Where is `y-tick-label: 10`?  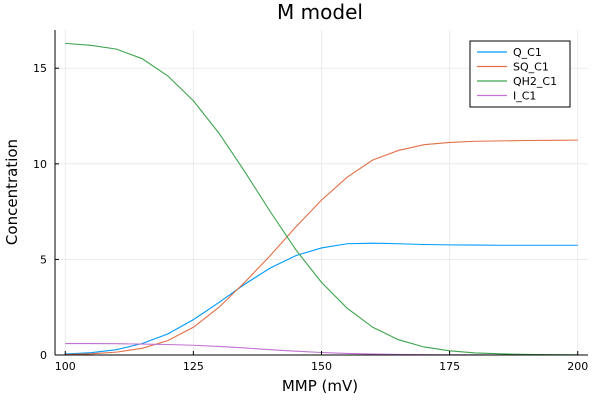 y-tick-label: 10 is located at coordinates (40, 164).